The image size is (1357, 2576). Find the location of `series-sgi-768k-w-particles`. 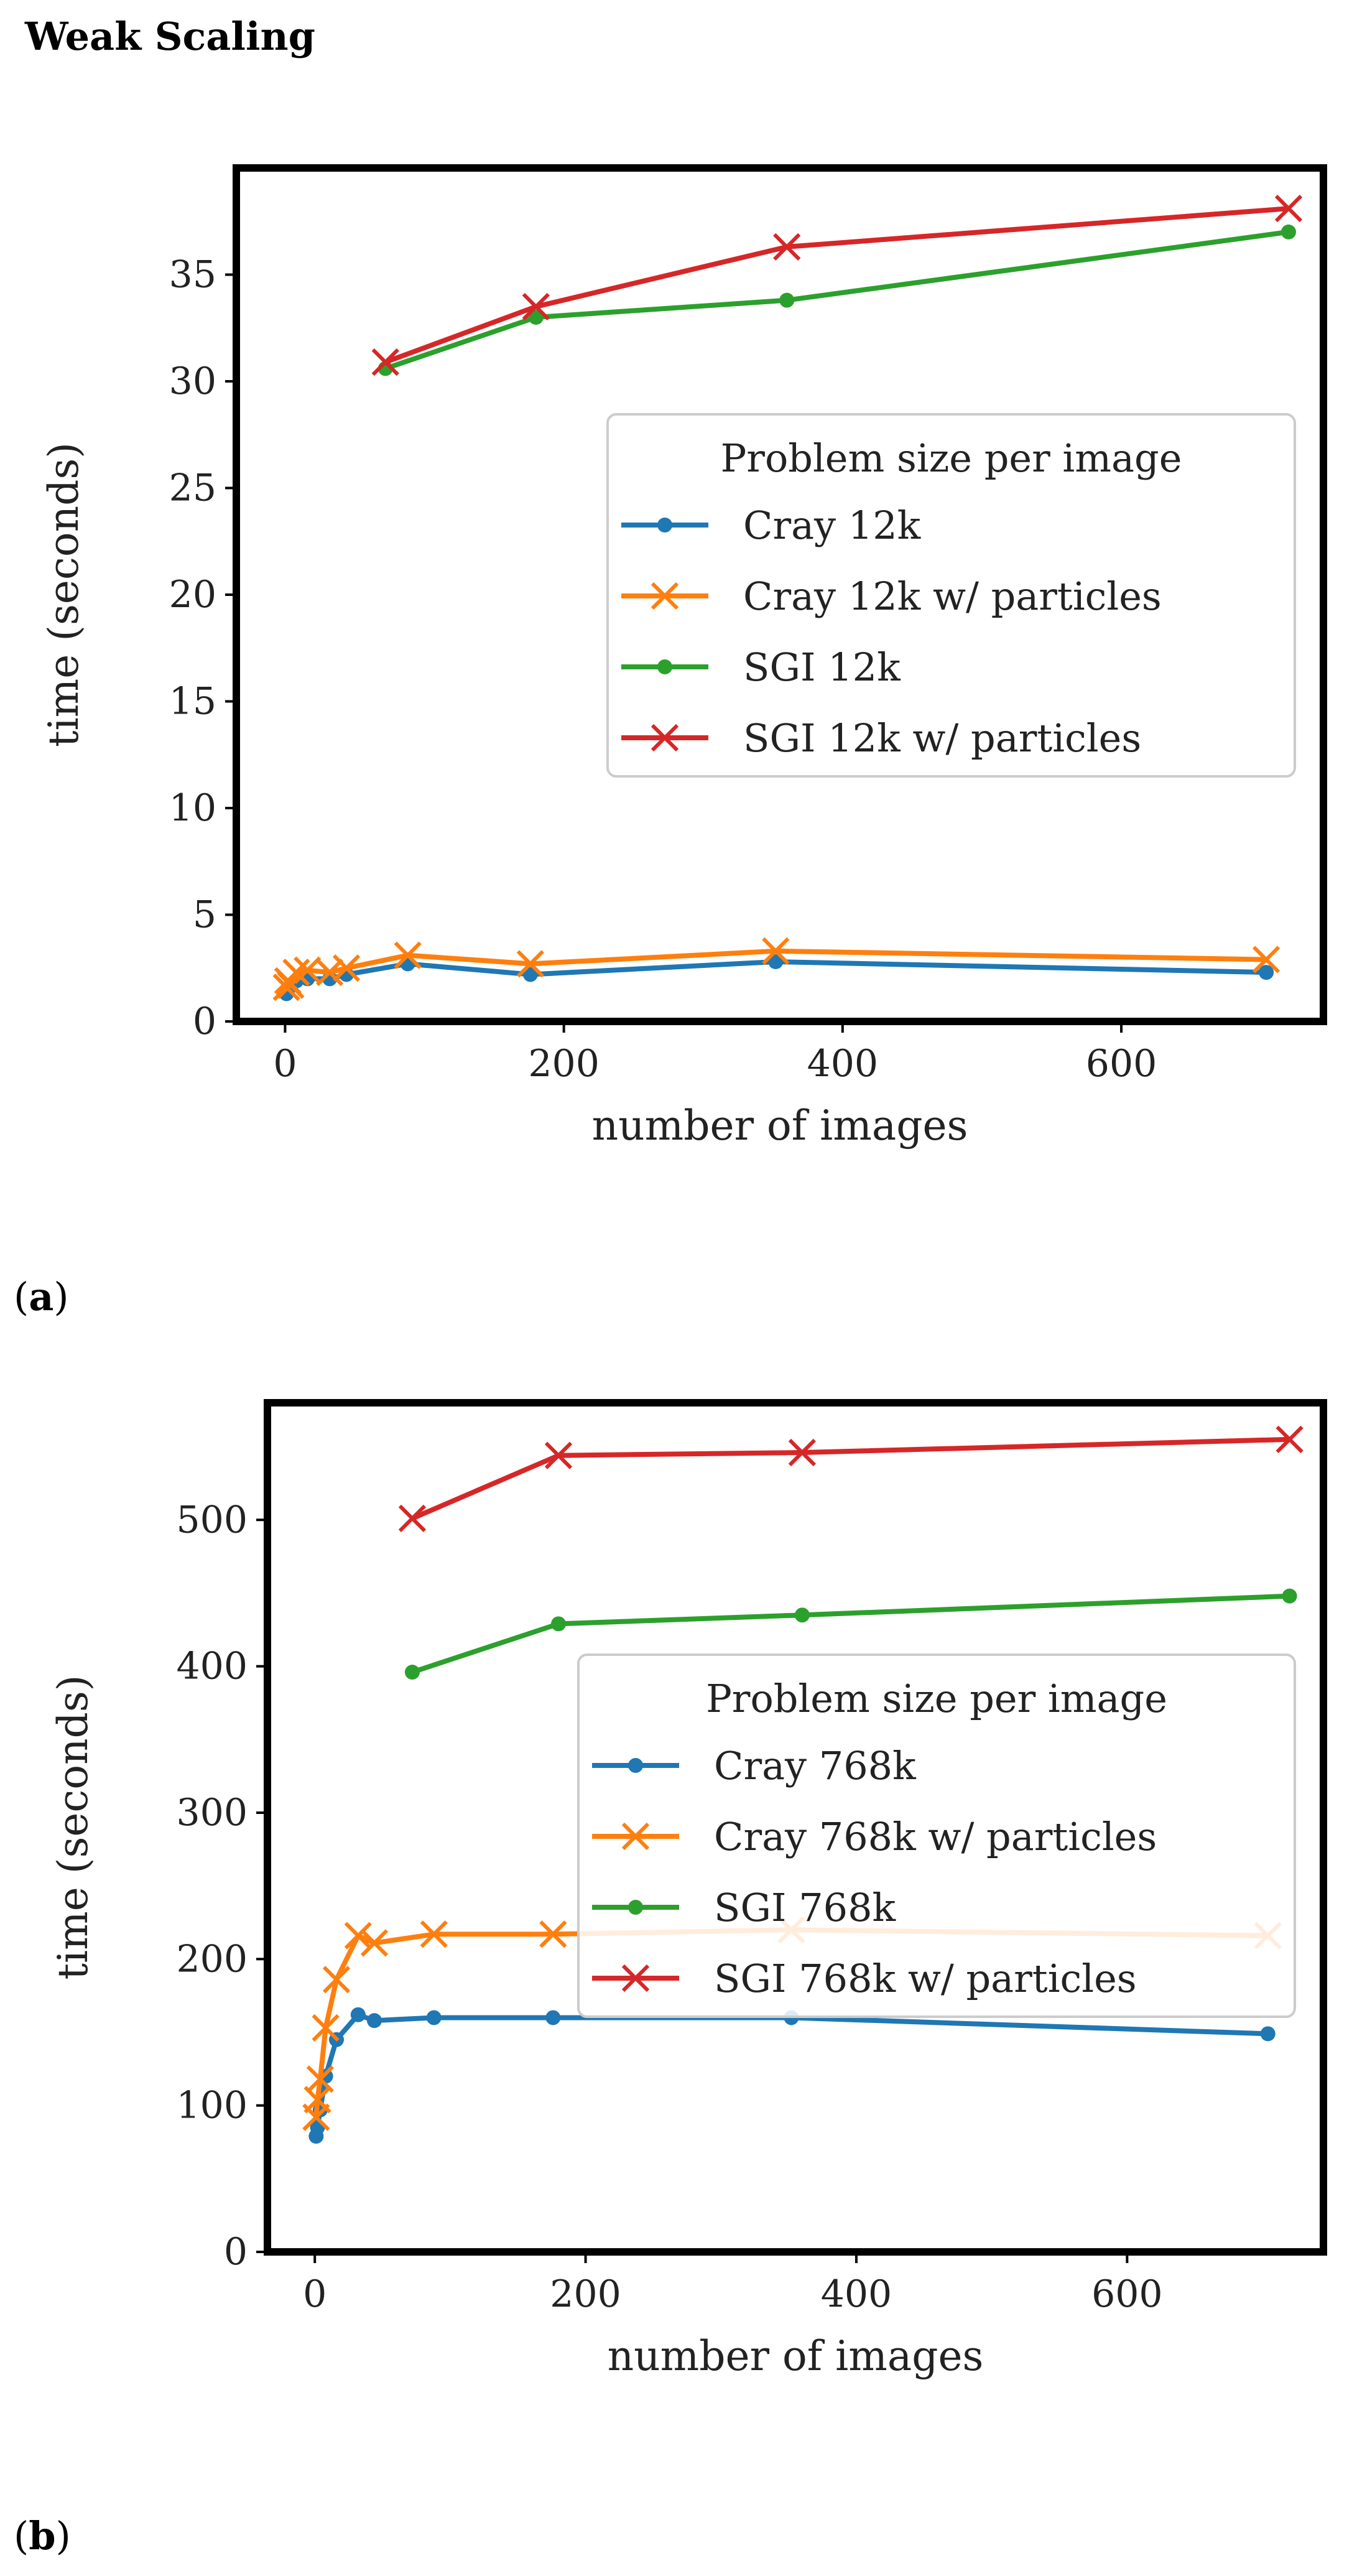

series-sgi-768k-w-particles is located at coordinates (851, 1479).